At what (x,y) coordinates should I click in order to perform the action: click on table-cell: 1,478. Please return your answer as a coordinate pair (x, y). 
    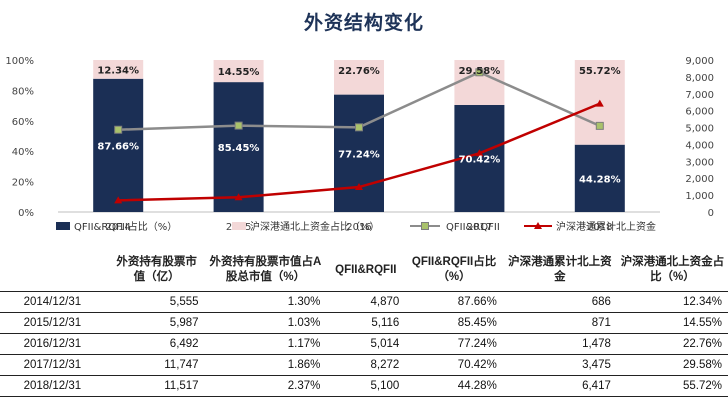
    Looking at the image, I should click on (559, 344).